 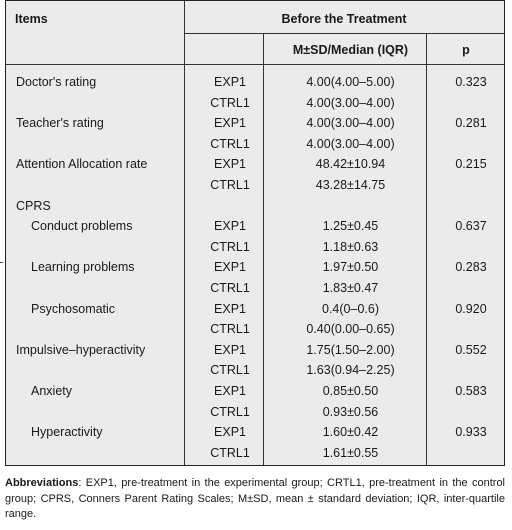 I want to click on row-value: 4.00(4.00–5.00), so click(x=350, y=82).